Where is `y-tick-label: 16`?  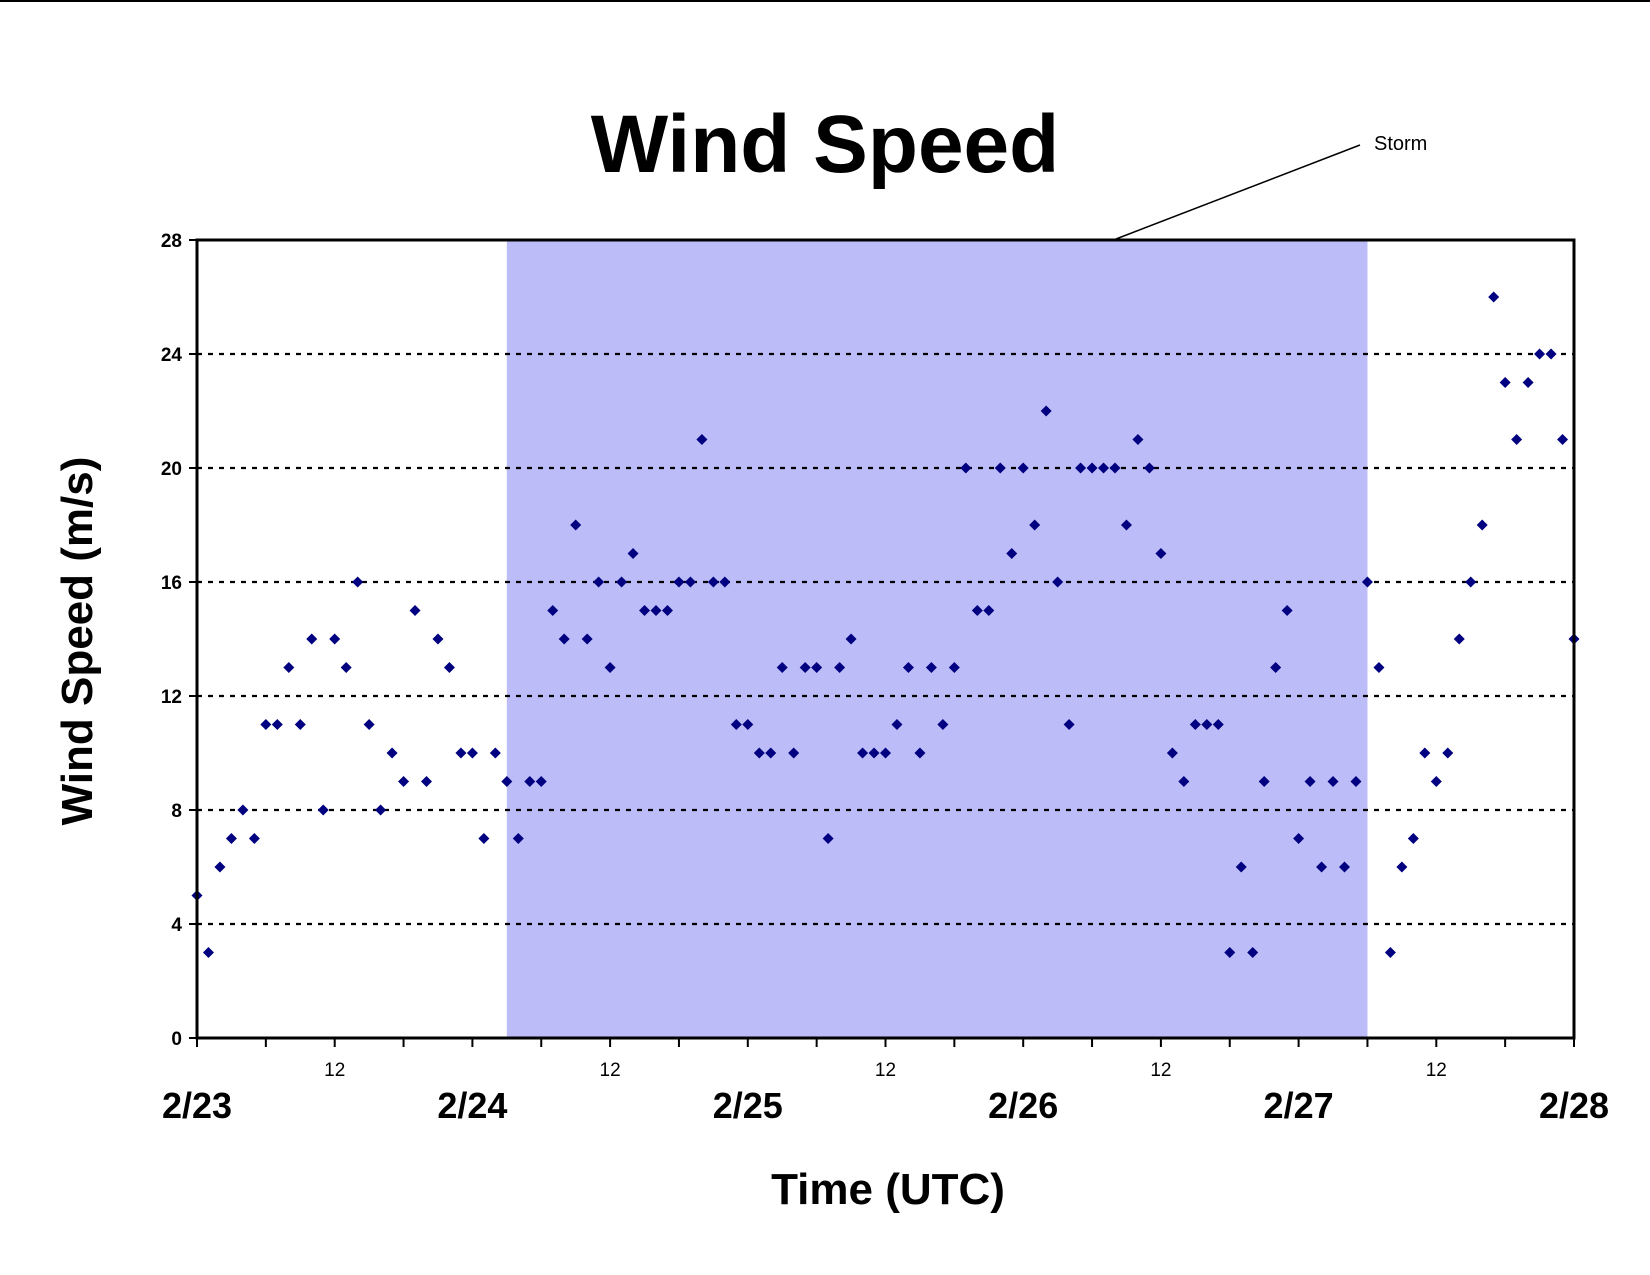
y-tick-label: 16 is located at coordinates (171, 583).